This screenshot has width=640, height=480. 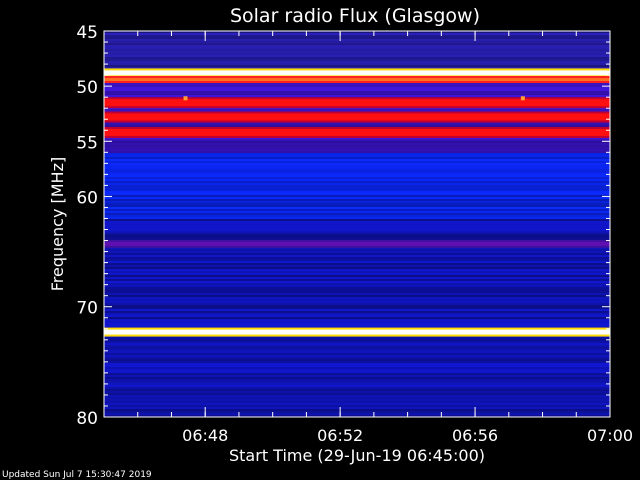 I want to click on data-point, so click(x=185, y=98).